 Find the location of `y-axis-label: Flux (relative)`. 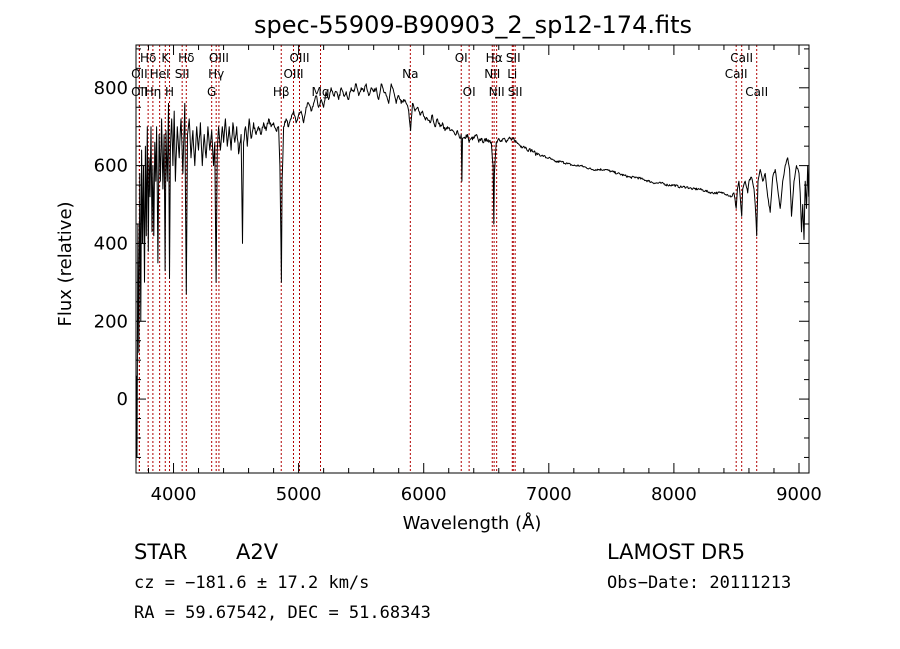

y-axis-label: Flux (relative) is located at coordinates (65, 263).